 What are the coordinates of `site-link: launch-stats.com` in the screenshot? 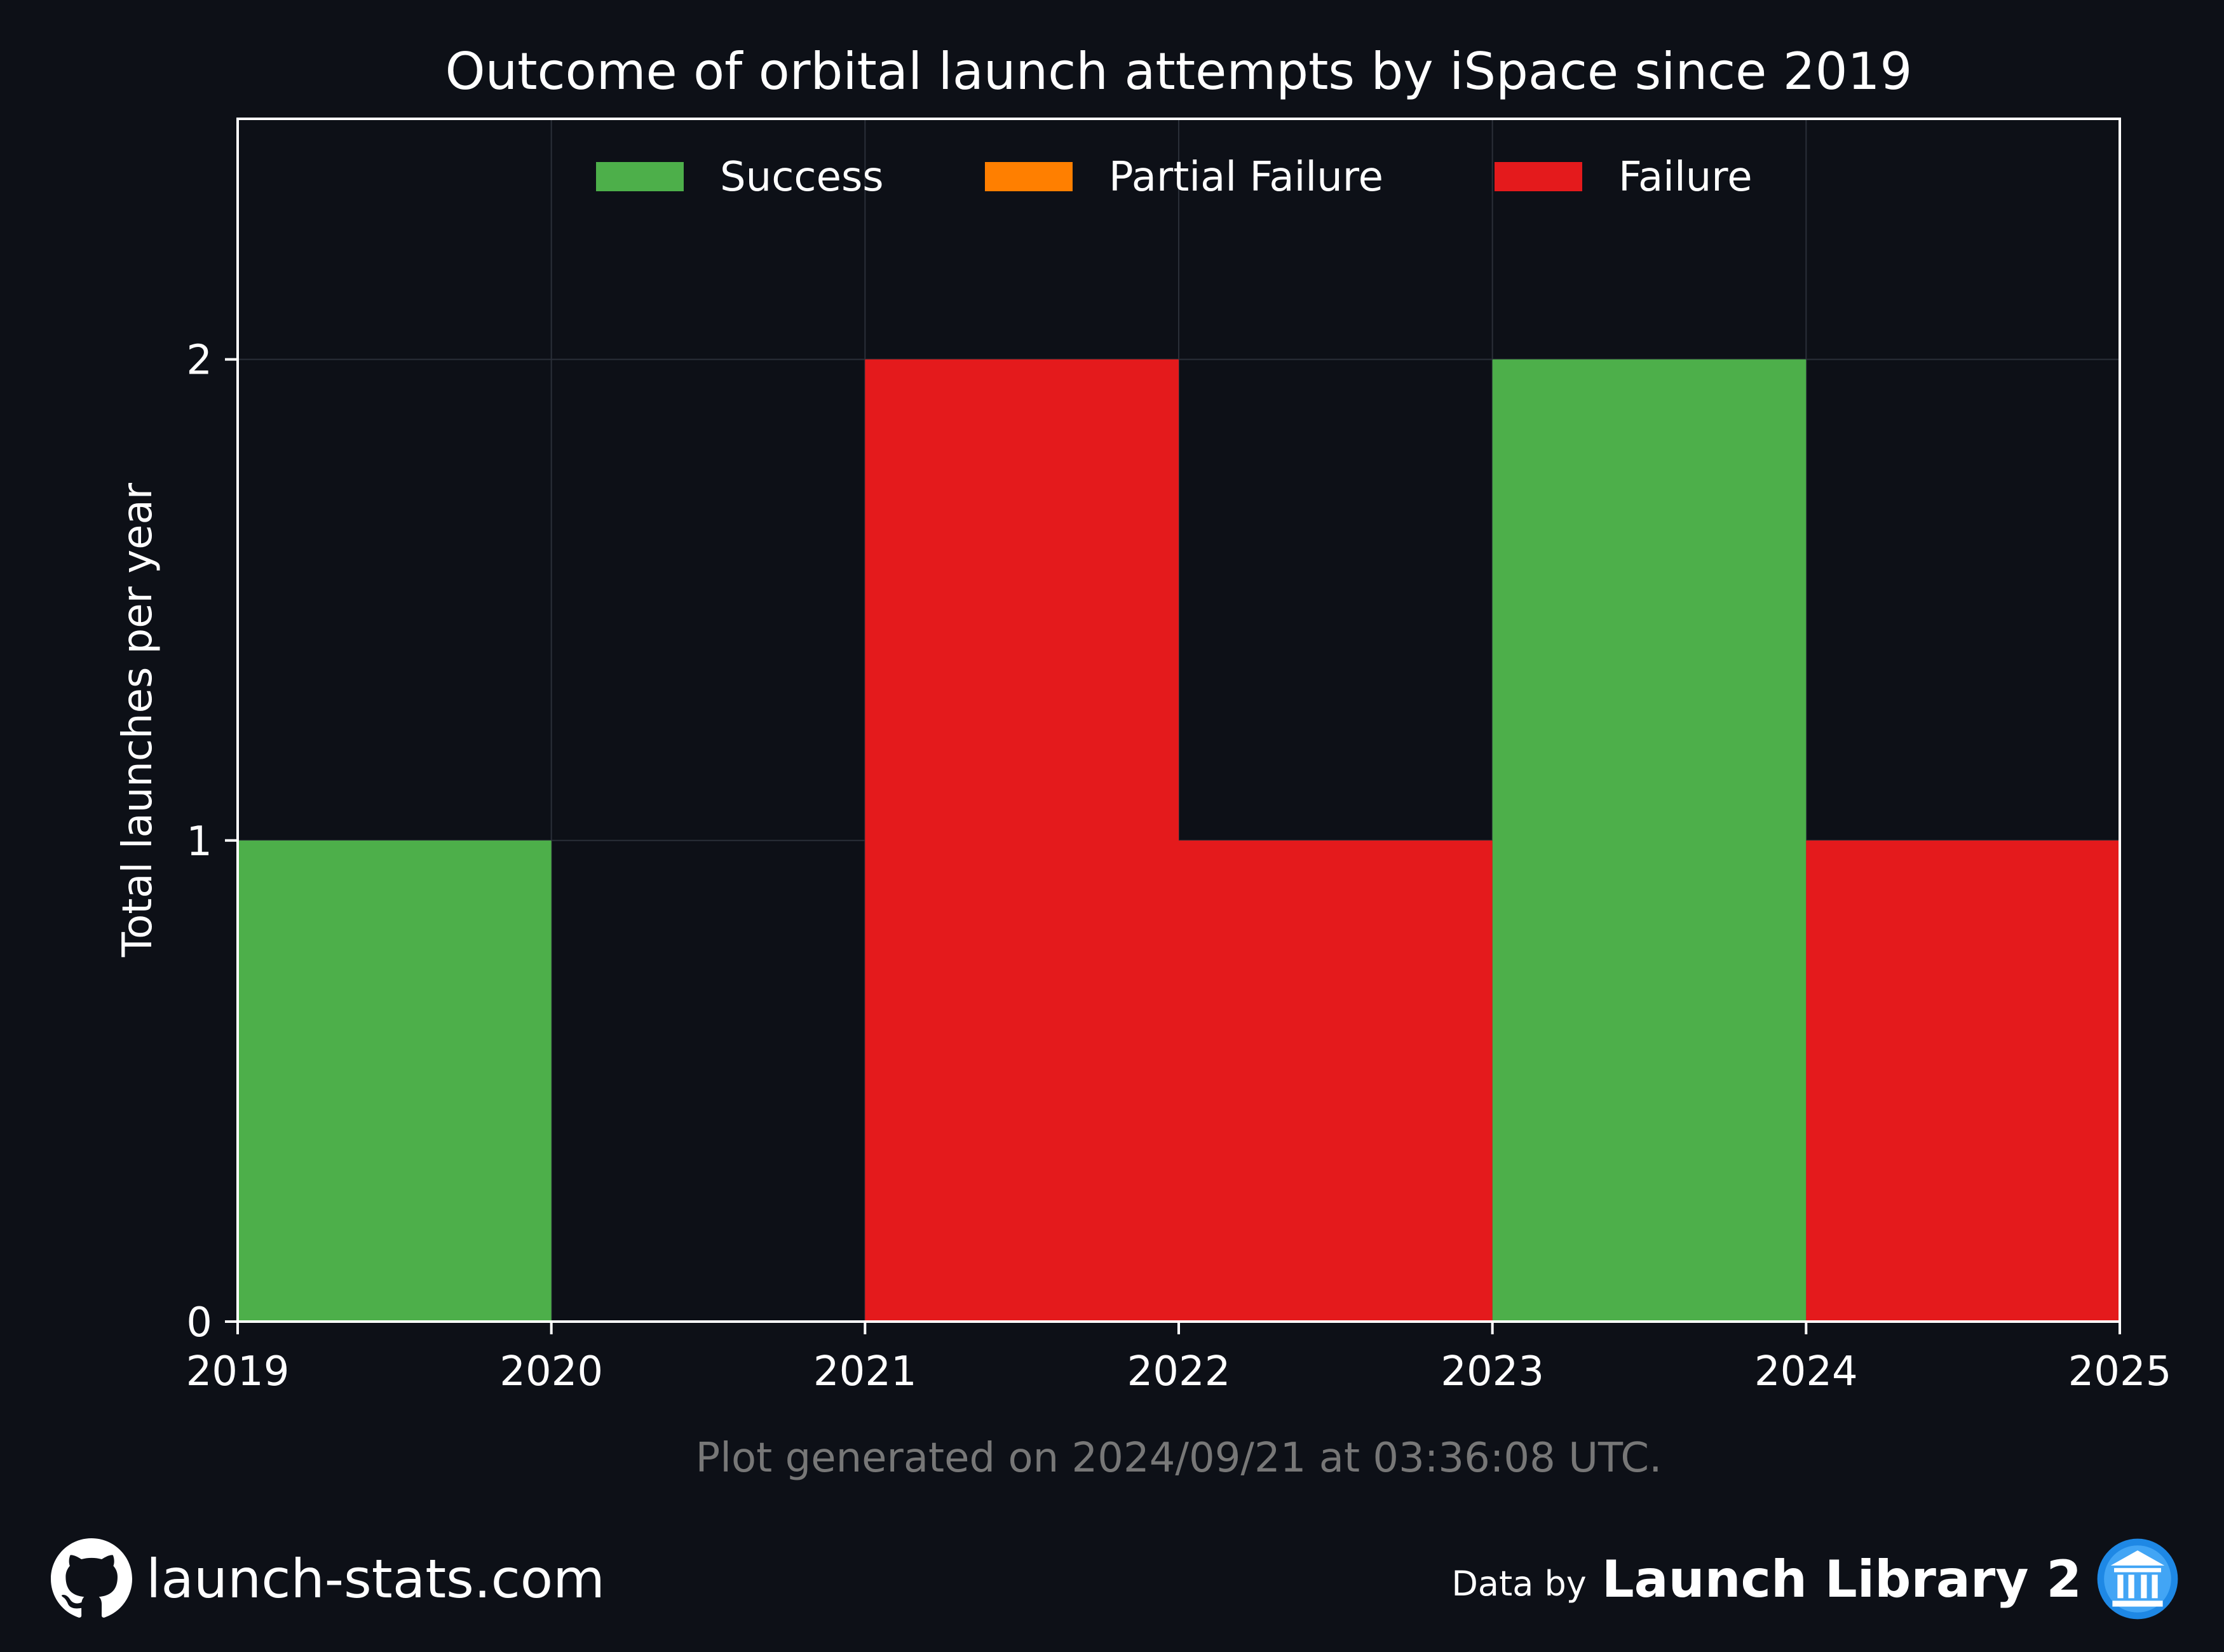 It's located at (376, 1579).